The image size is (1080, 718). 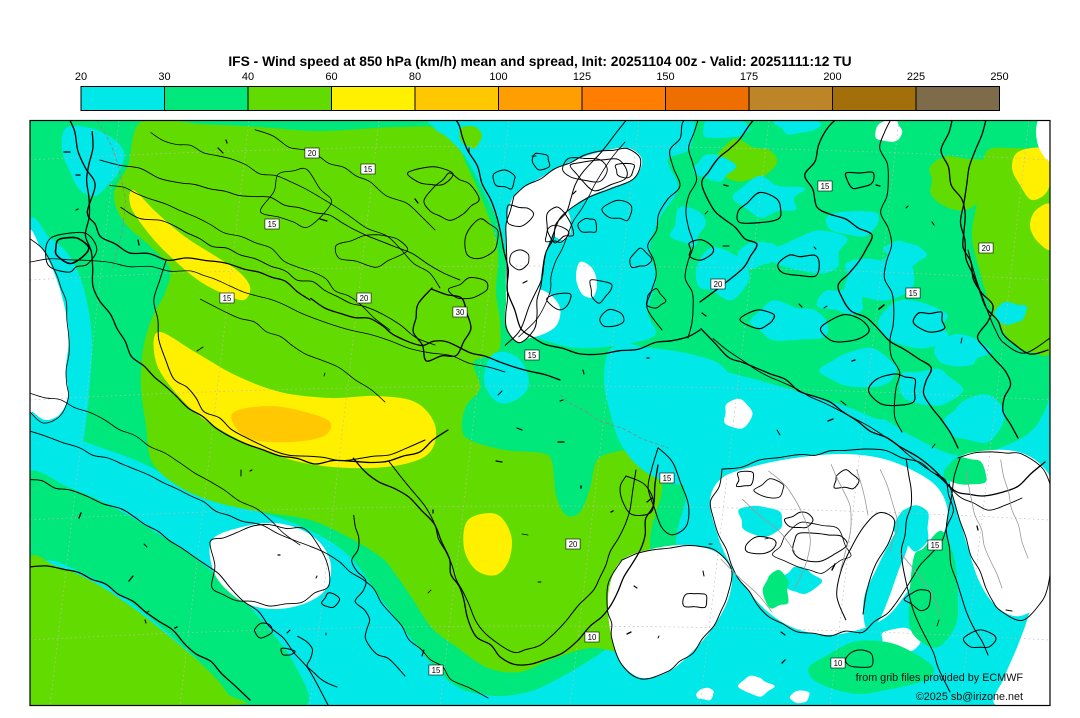 What do you see at coordinates (832, 77) in the screenshot?
I see `svg-text: 200` at bounding box center [832, 77].